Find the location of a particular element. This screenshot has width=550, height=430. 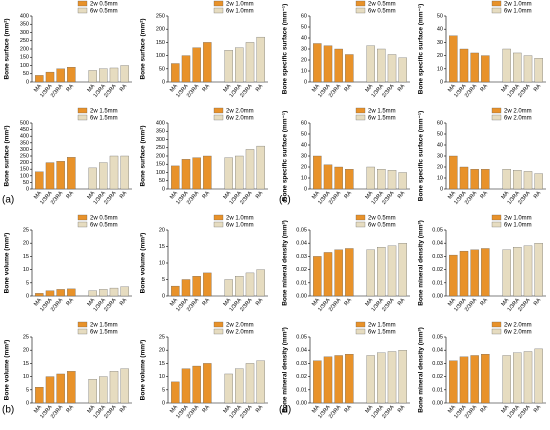

y-tick-label: 0.01 is located at coordinates (437, 283).